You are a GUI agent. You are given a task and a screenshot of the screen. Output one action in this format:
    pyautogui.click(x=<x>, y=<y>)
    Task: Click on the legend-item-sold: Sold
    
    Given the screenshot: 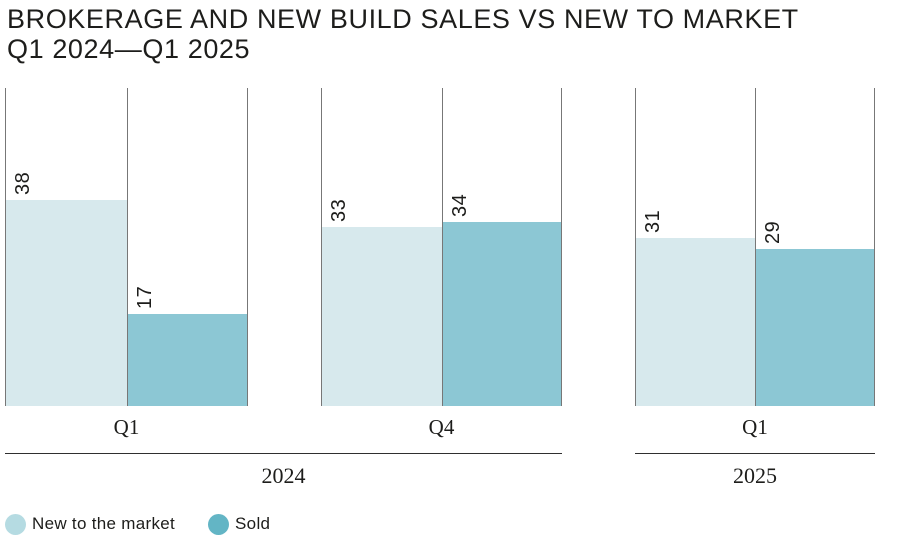 What is the action you would take?
    pyautogui.click(x=239, y=524)
    